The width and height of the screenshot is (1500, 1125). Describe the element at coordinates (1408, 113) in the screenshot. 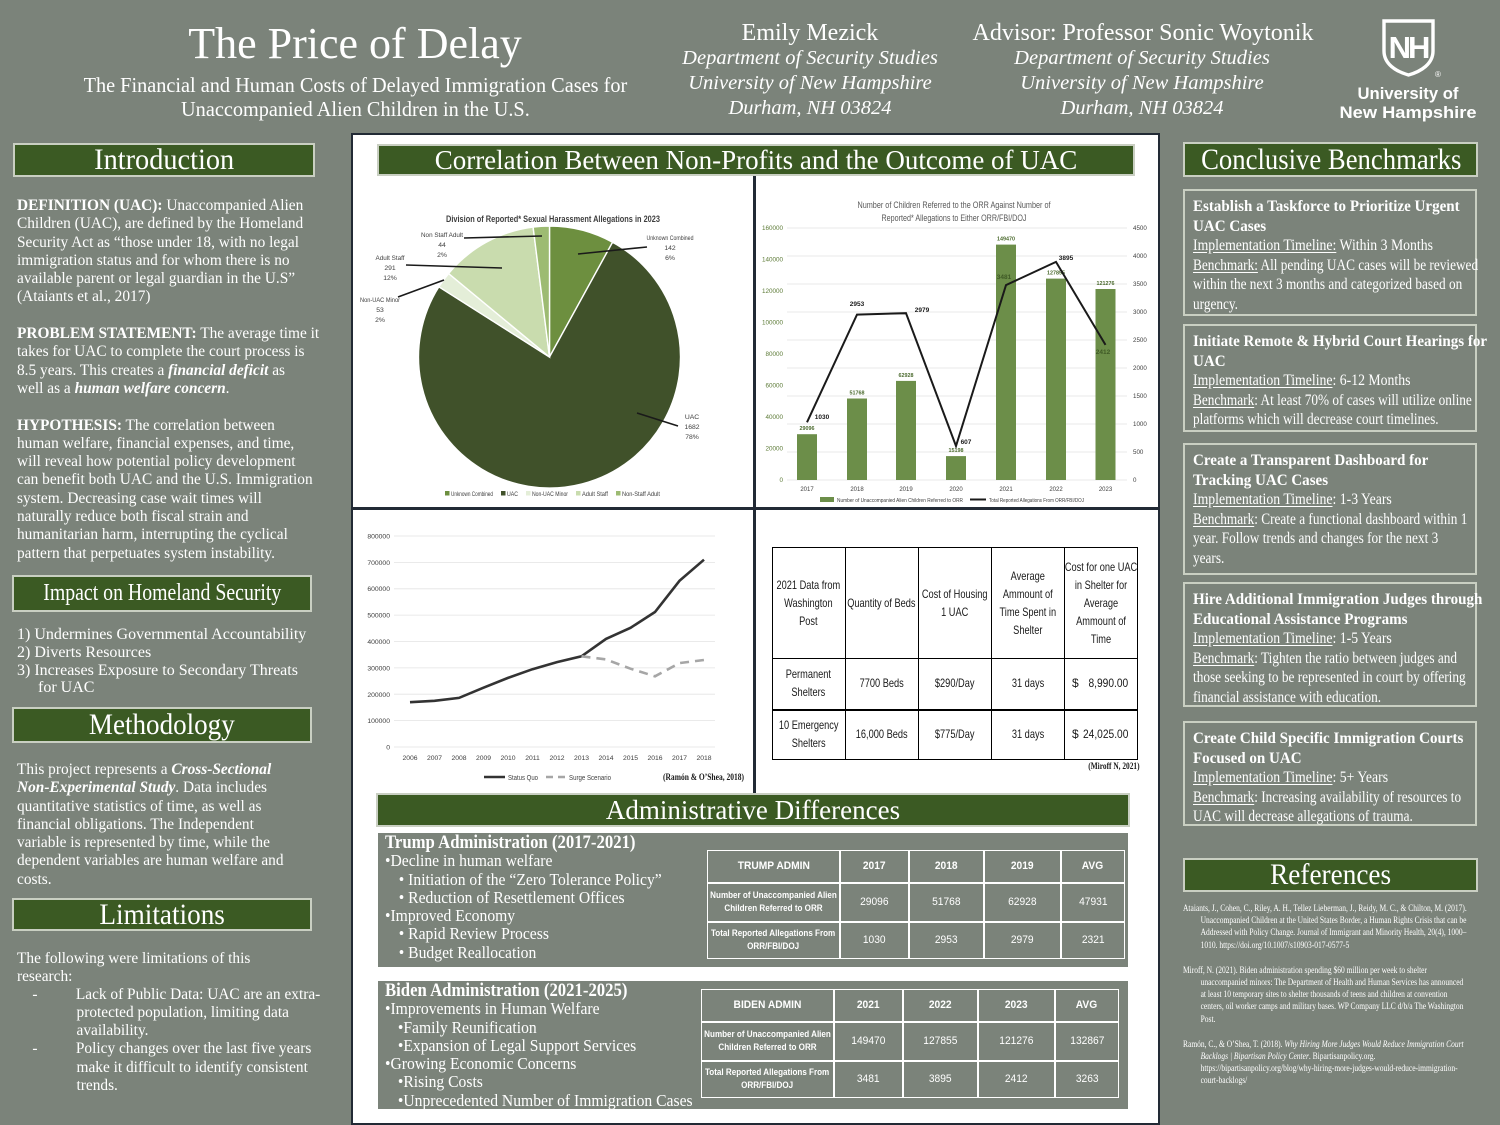

I see `svg-text: New Hampshire` at that location.